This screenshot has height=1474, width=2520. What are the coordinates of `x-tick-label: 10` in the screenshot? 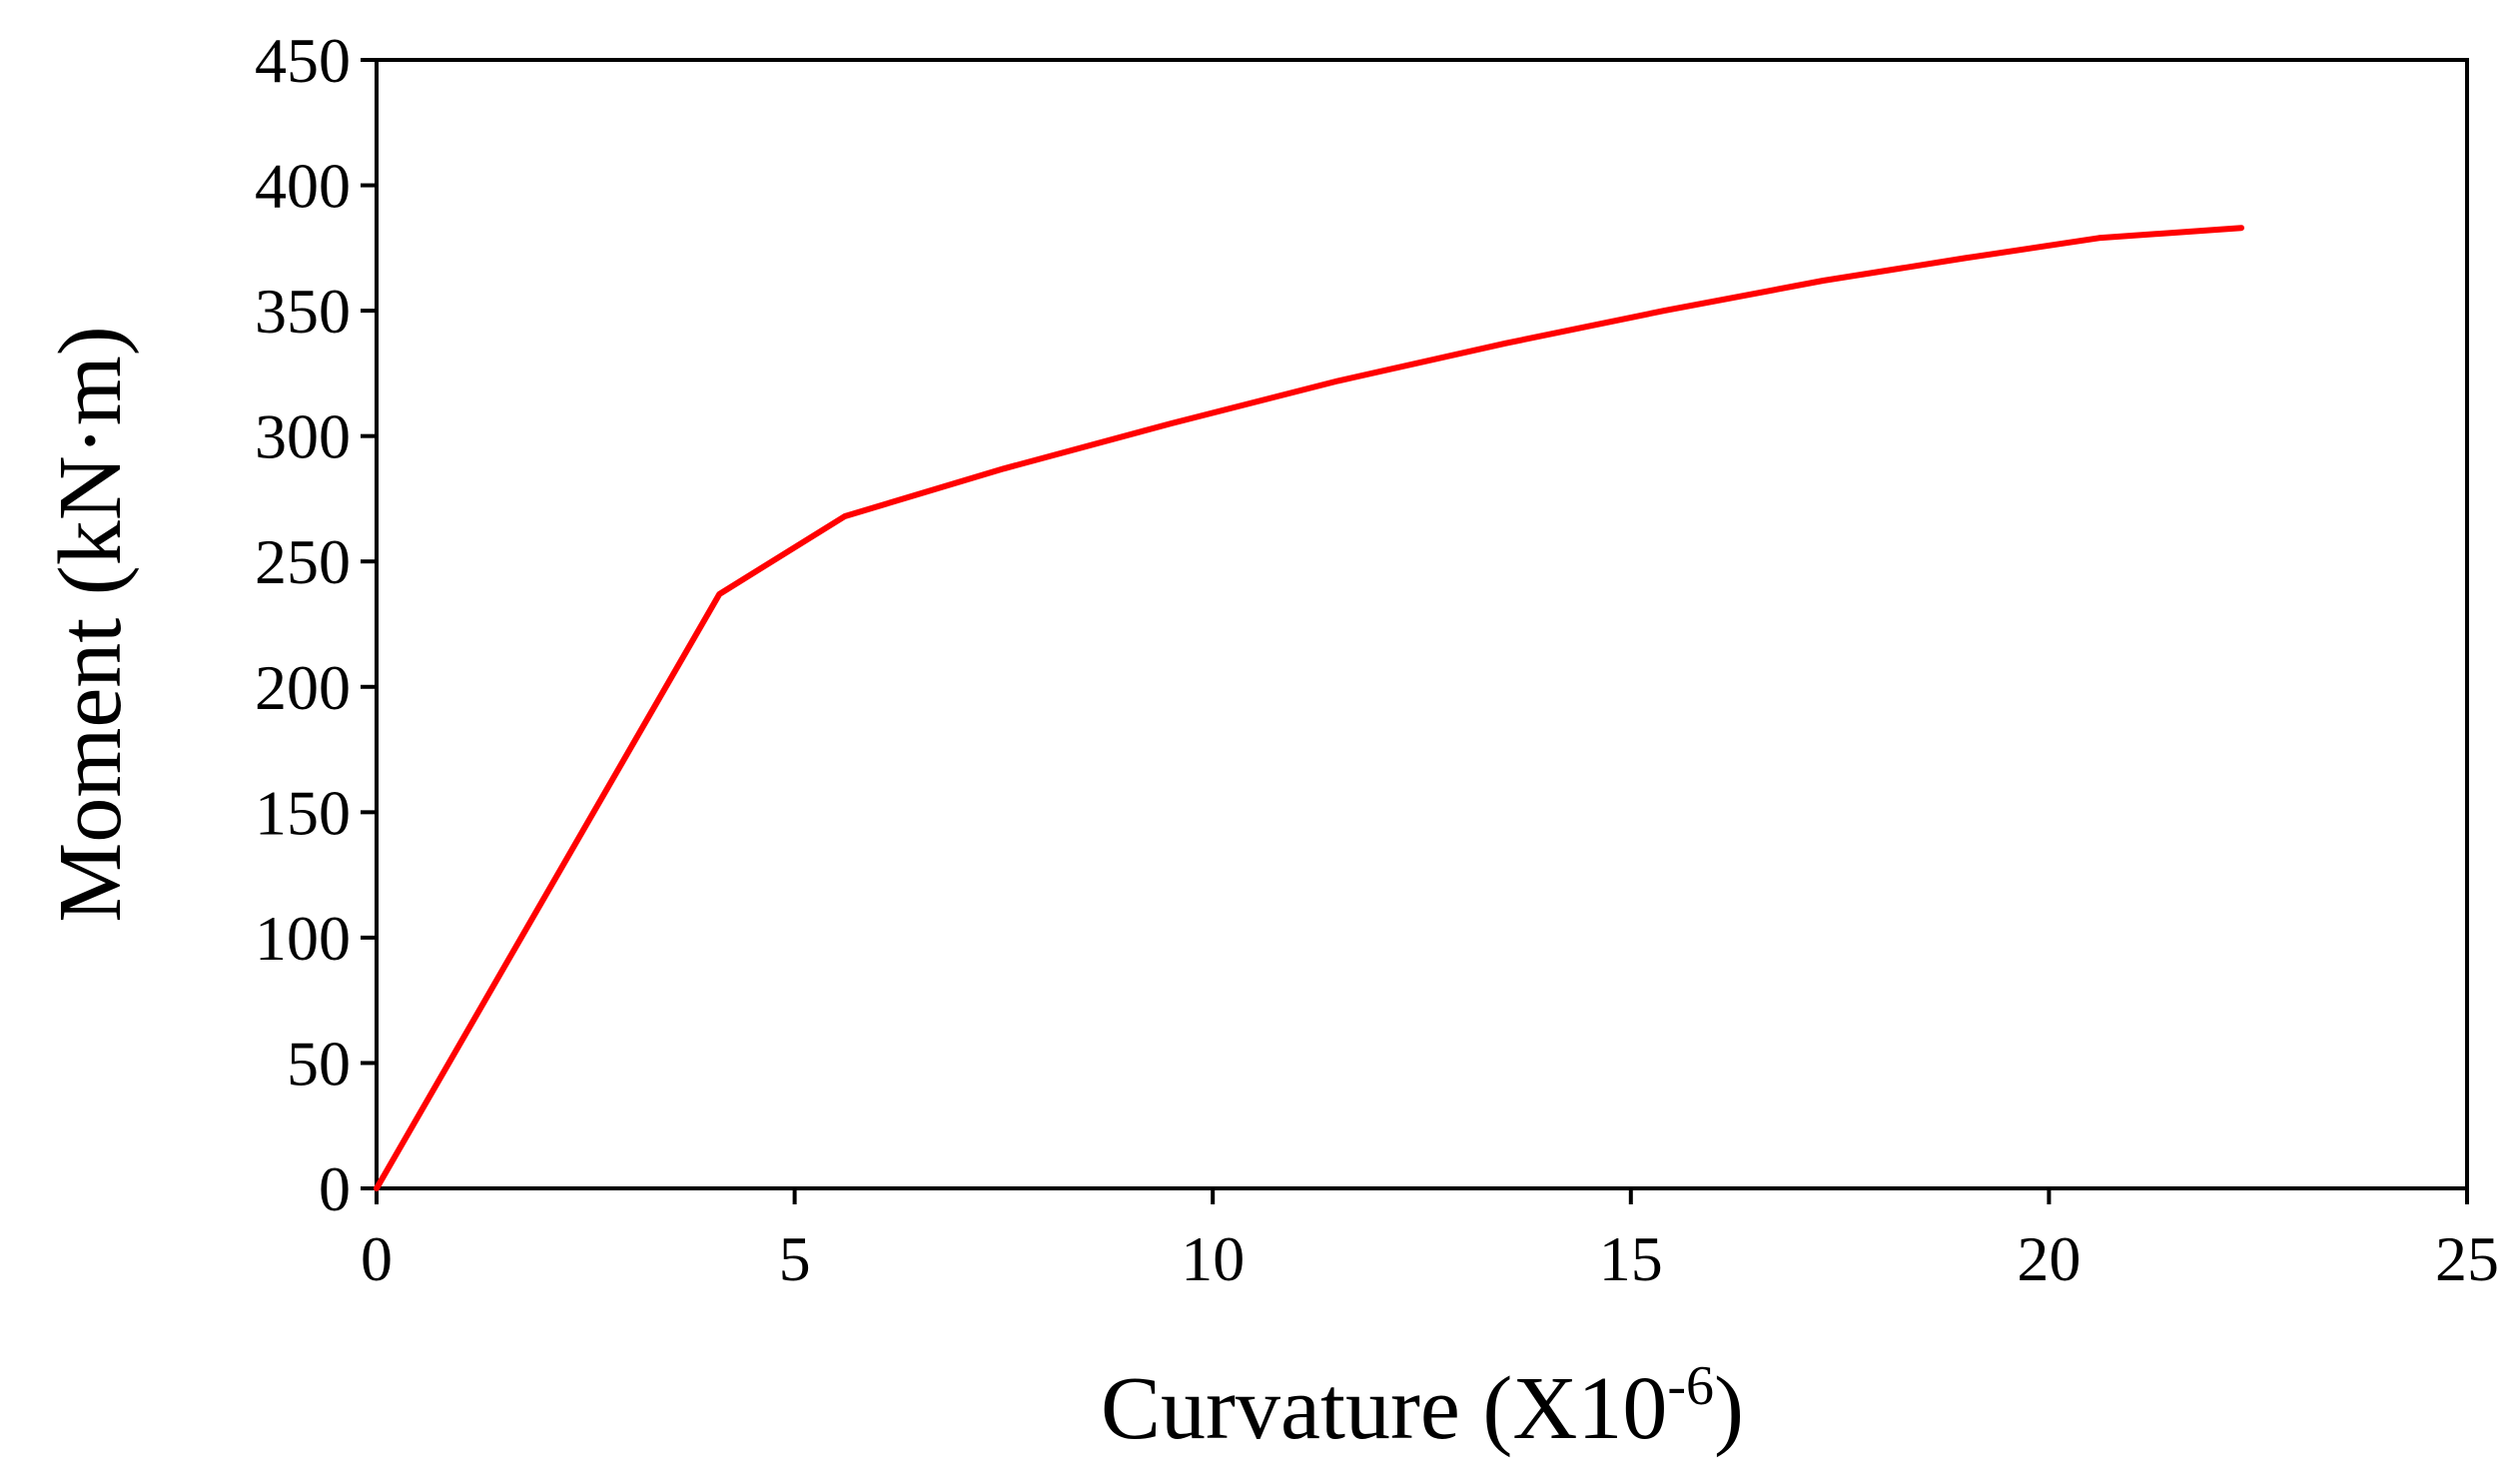 It's located at (1213, 1258).